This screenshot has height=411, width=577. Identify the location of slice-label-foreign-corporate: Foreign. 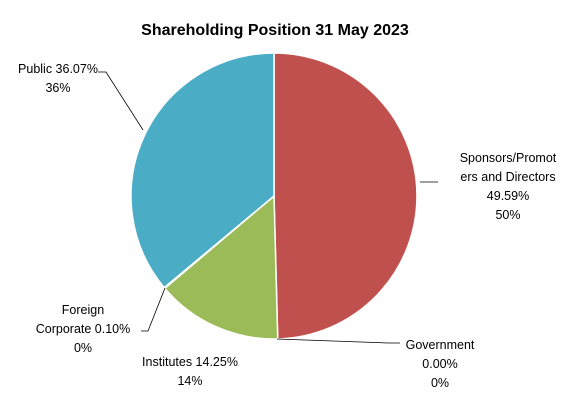
(83, 310).